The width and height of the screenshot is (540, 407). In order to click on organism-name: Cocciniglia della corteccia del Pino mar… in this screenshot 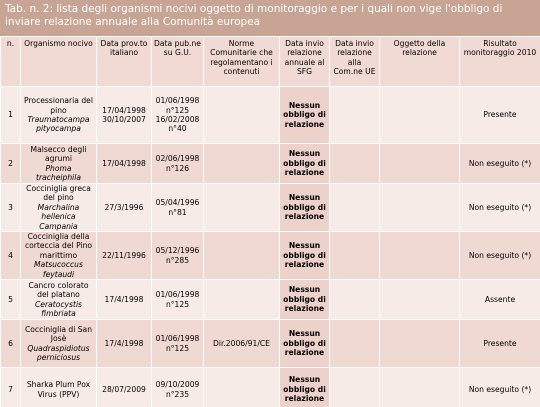, I will do `click(58, 246)`.